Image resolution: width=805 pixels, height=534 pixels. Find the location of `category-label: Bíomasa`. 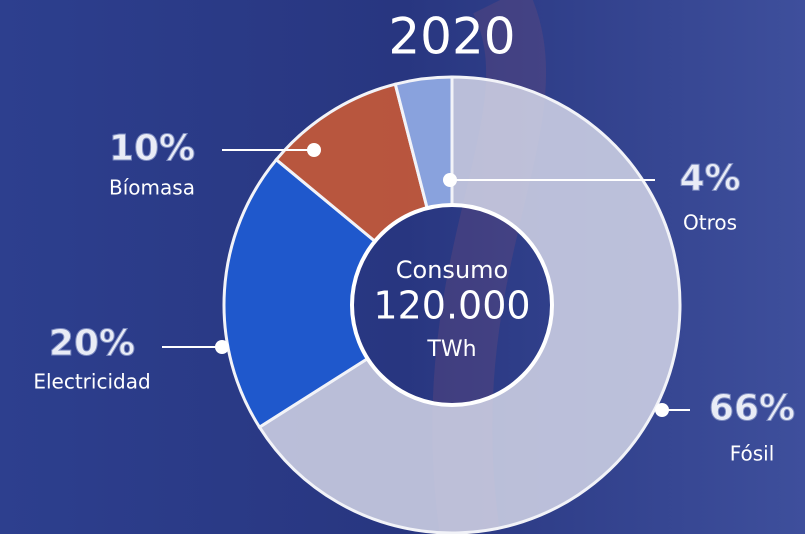

category-label: Bíomasa is located at coordinates (152, 188).